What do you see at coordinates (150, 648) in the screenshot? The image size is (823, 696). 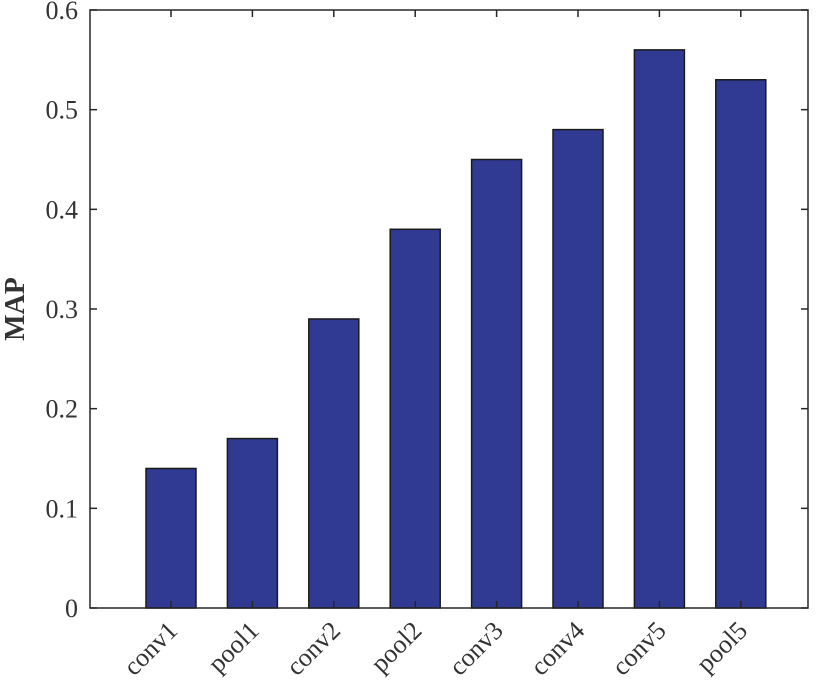 I see `x-tick-label-conv1: conv1` at bounding box center [150, 648].